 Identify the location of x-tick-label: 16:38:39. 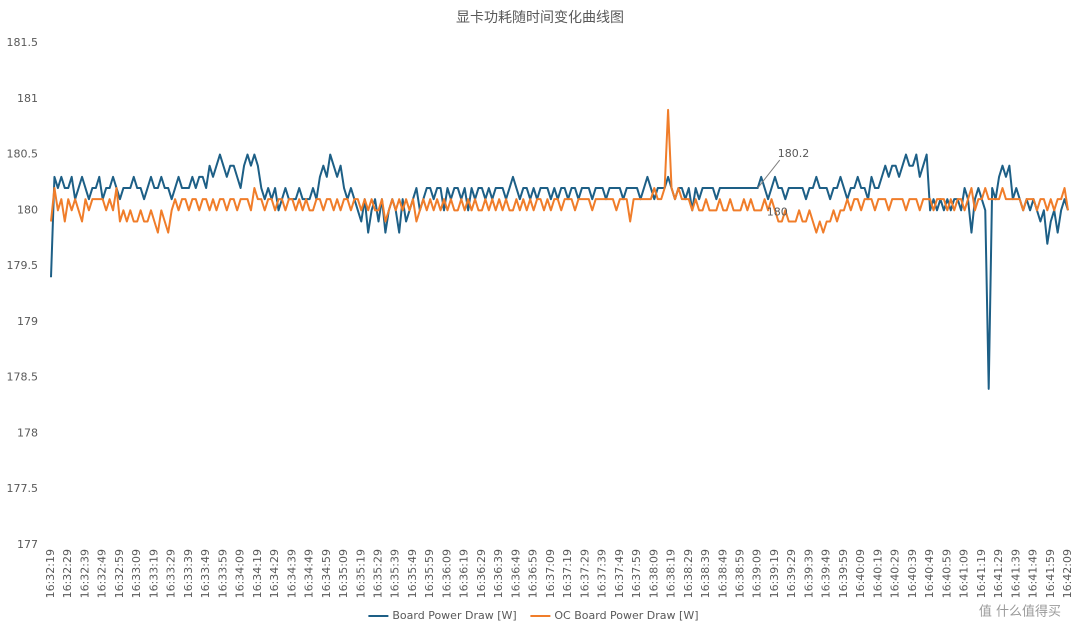
(705, 573).